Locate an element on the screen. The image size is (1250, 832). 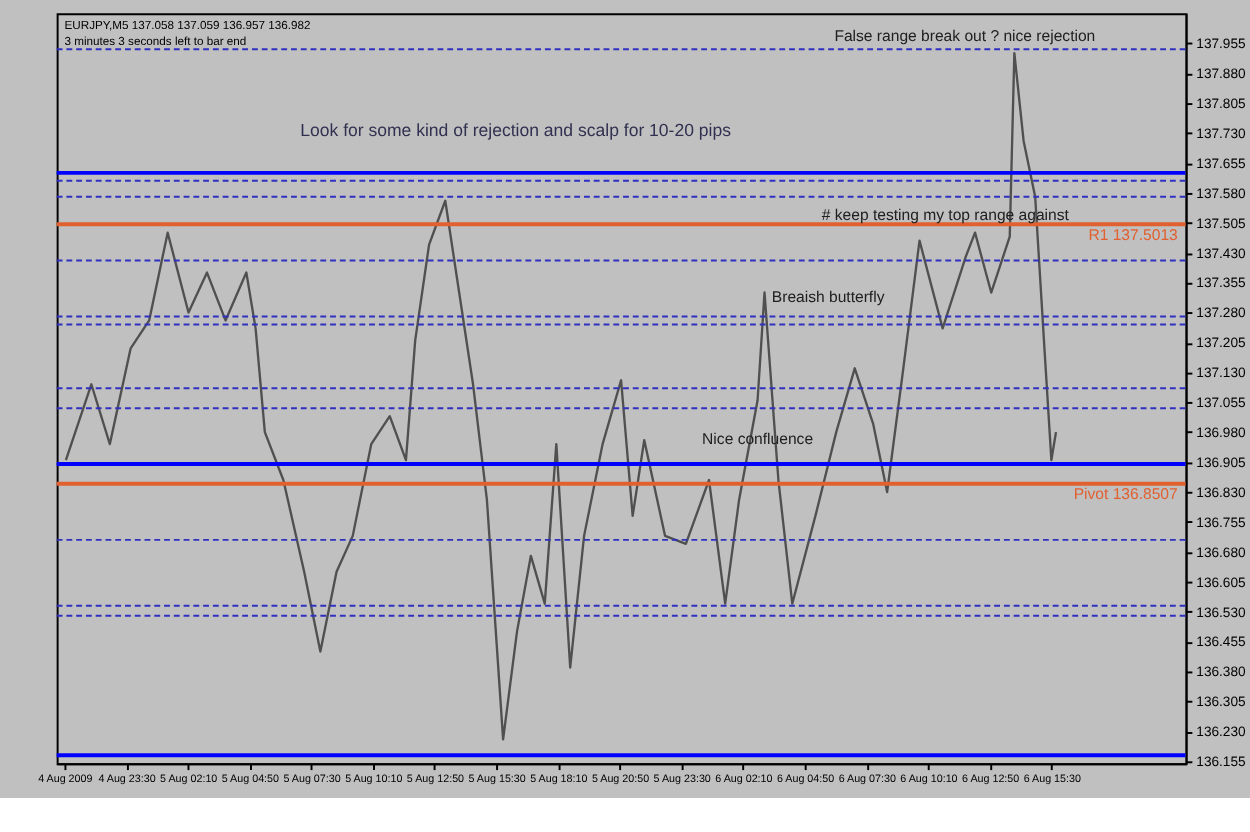
ref-line-label: Pivot 136.8507 is located at coordinates (1125, 494).